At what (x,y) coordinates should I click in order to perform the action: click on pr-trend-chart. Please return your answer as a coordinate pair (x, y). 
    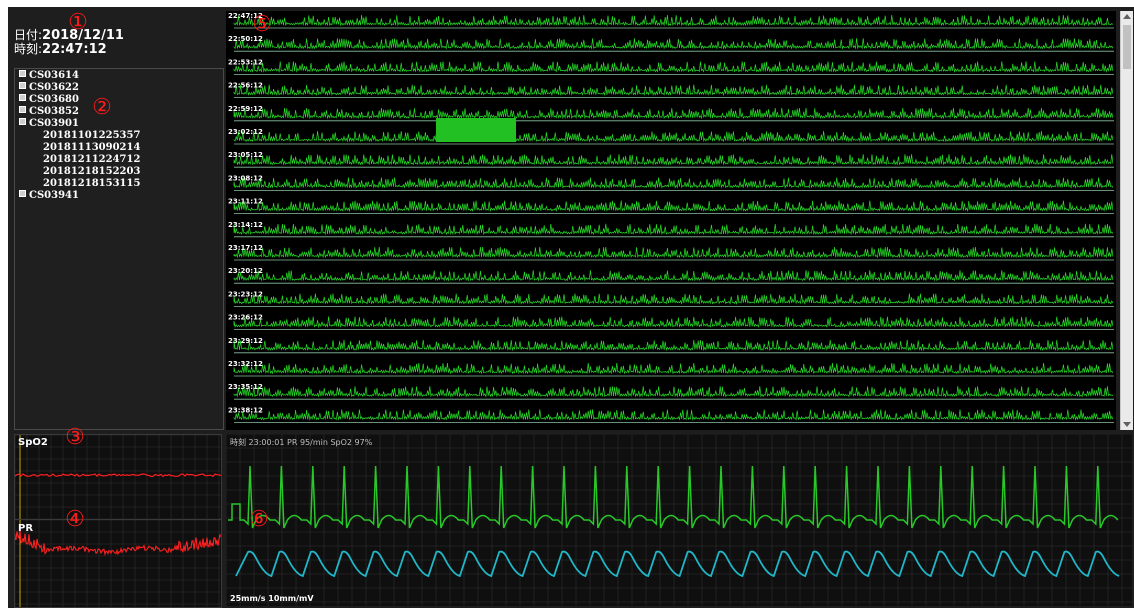
    Looking at the image, I should click on (118, 563).